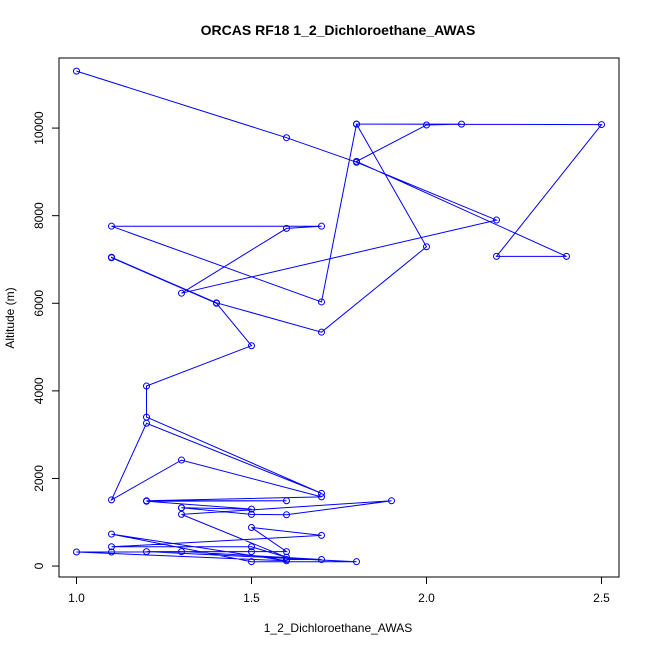 This screenshot has width=650, height=650. Describe the element at coordinates (45, 340) in the screenshot. I see `y-axis: 0 2000 4000 6000 8000 10000` at that location.